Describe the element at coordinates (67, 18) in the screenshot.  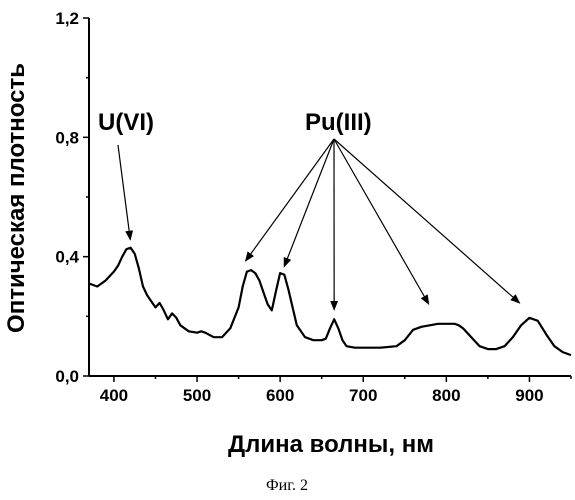
I see `y-tick-label: 1,2` at that location.